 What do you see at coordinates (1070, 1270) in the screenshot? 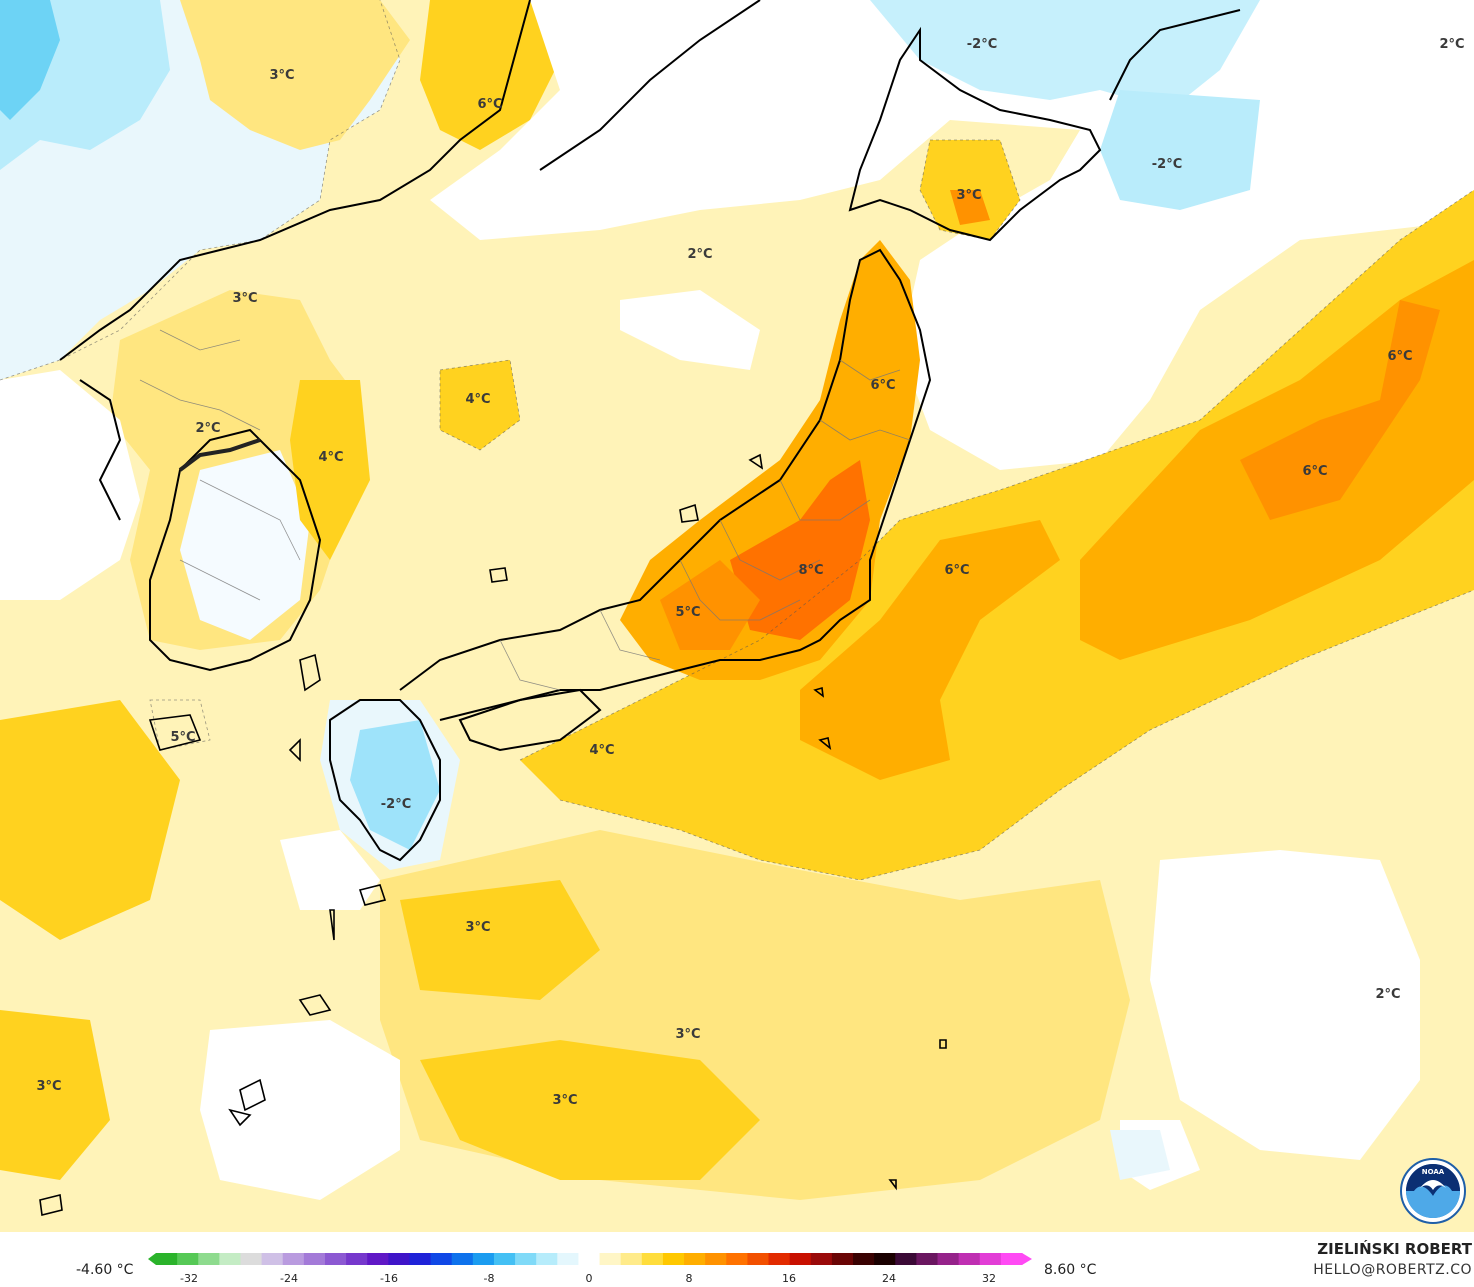
I see `legend-max-value: 8.60 °C` at bounding box center [1070, 1270].